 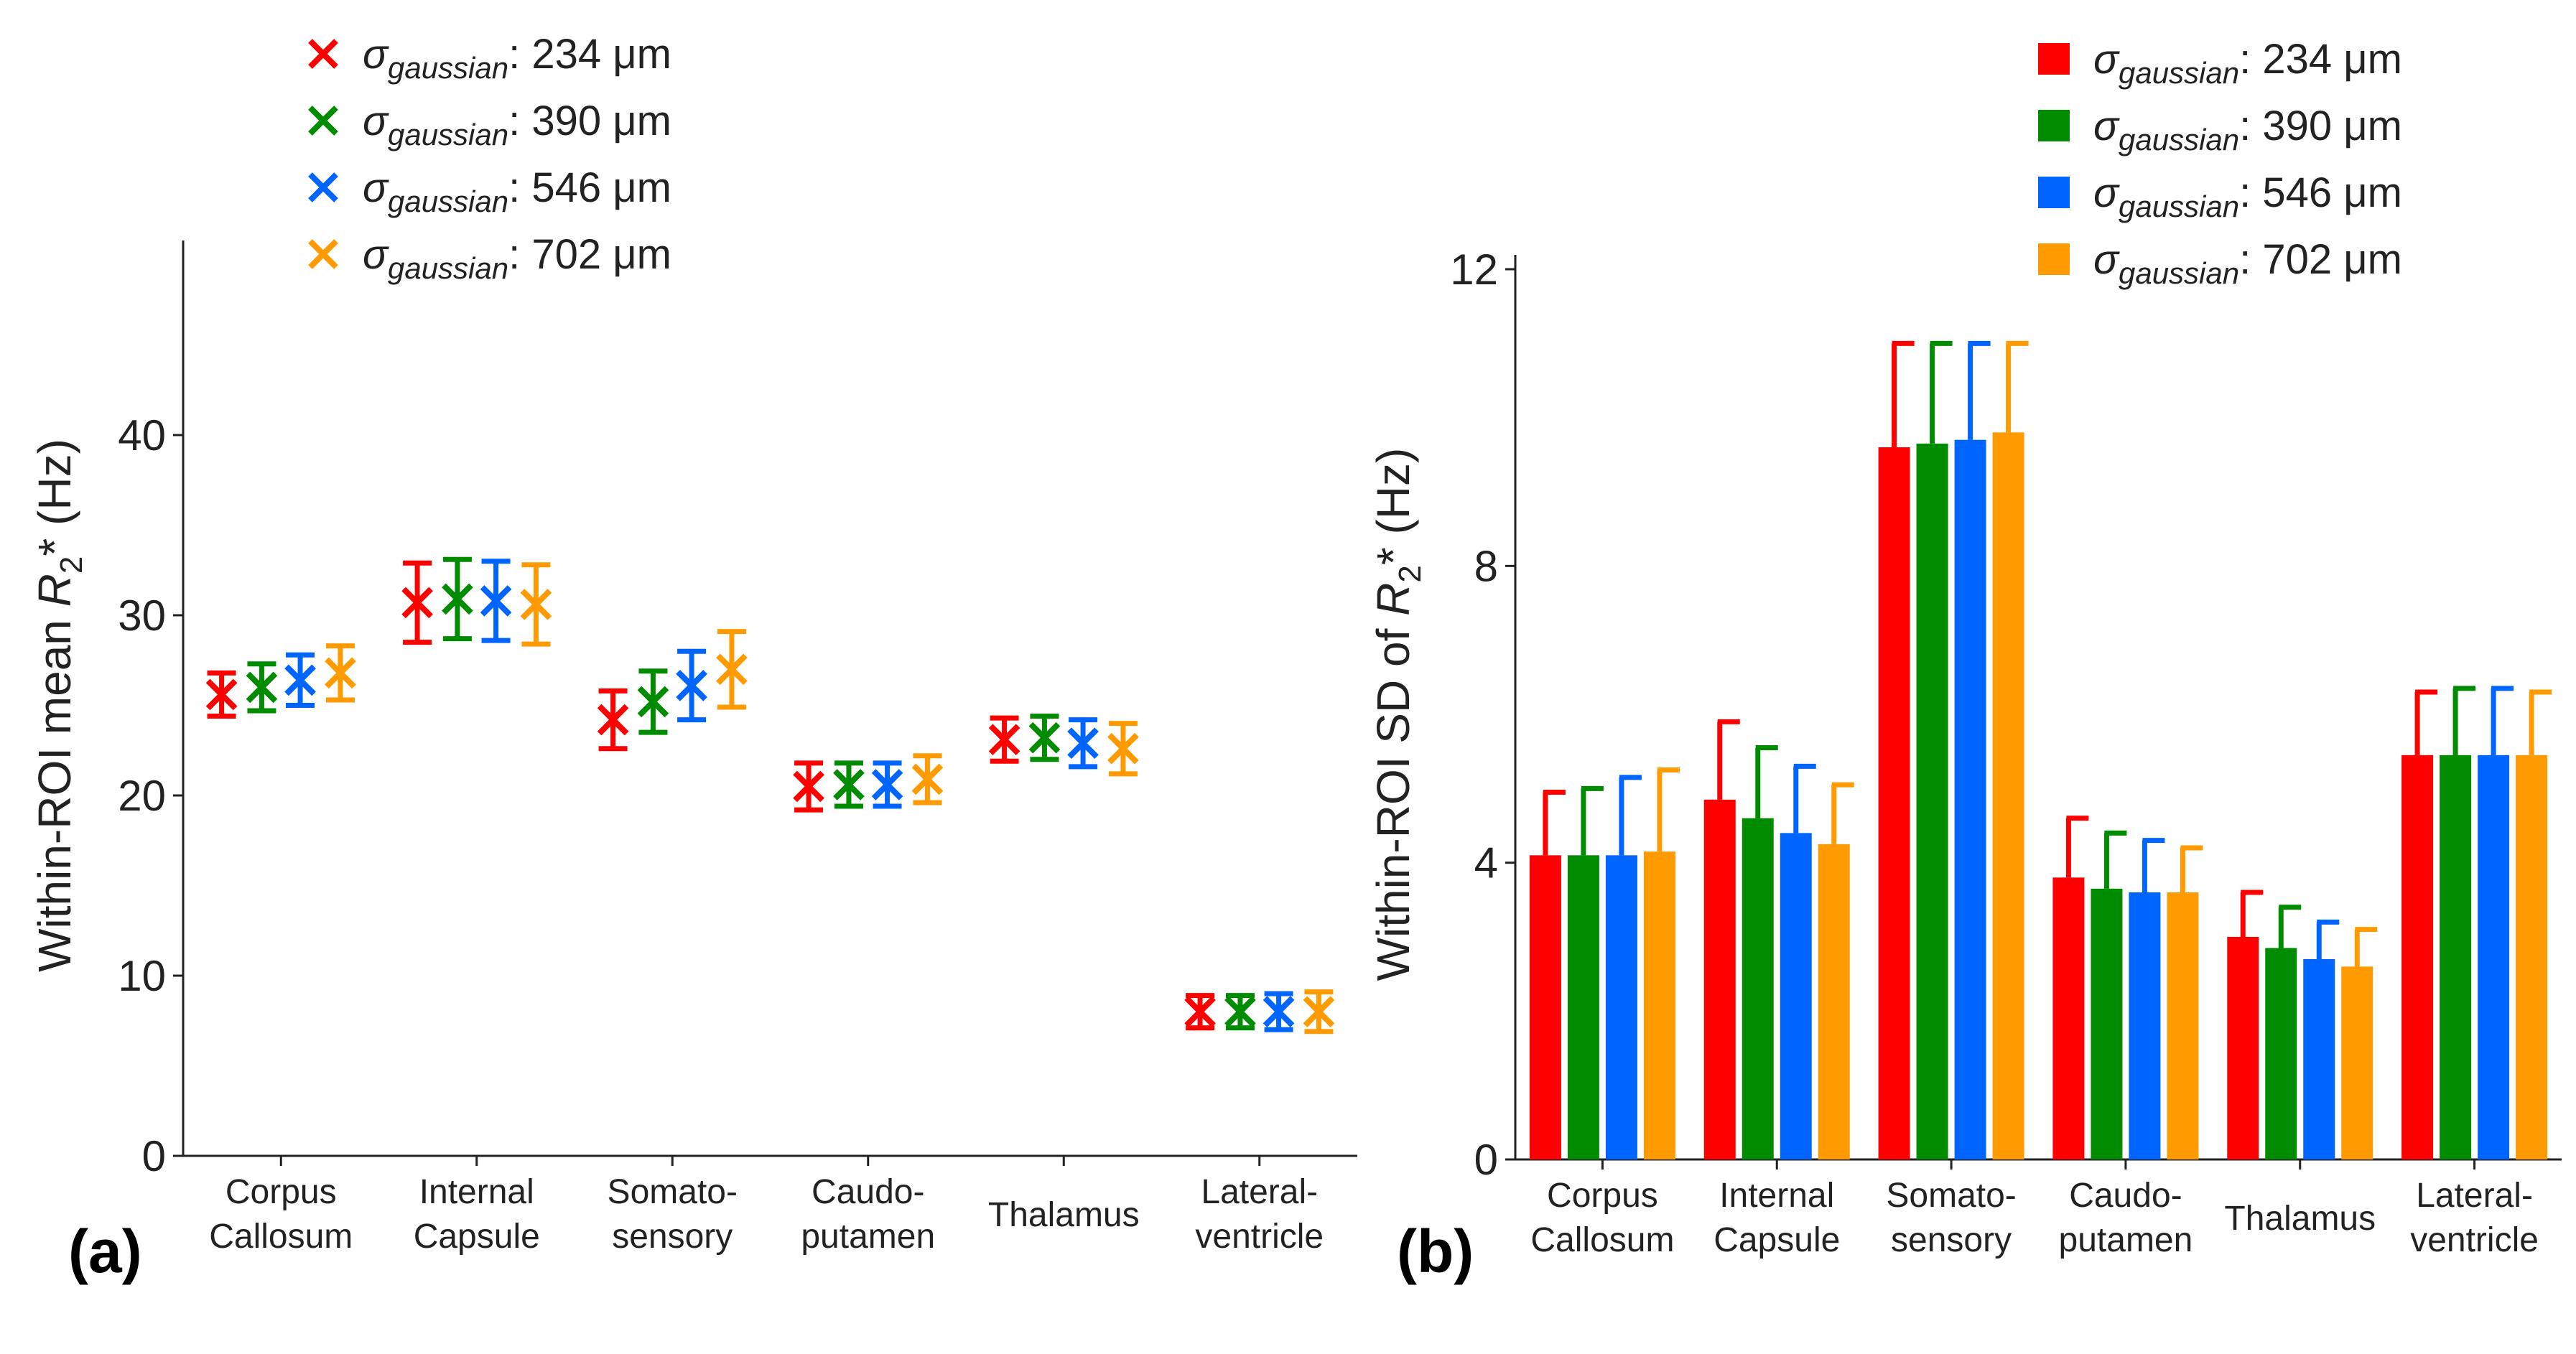 I want to click on x-category-line: Corpus, so click(x=1603, y=1196).